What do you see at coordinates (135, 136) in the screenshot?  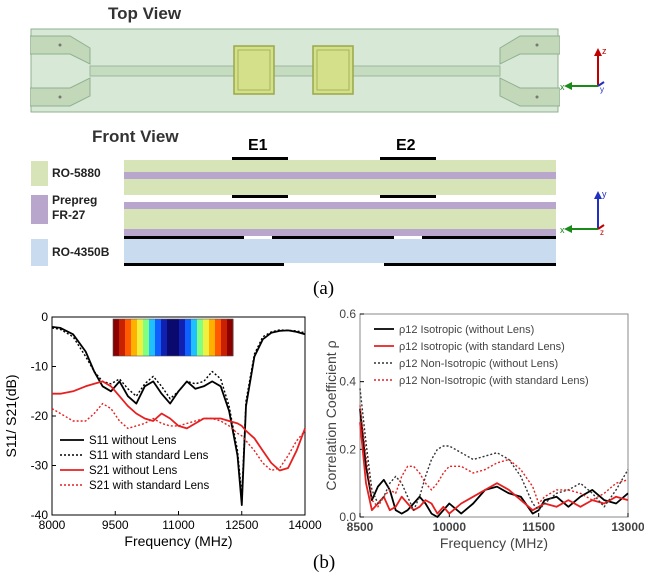 I see `front-view-title: Front View` at bounding box center [135, 136].